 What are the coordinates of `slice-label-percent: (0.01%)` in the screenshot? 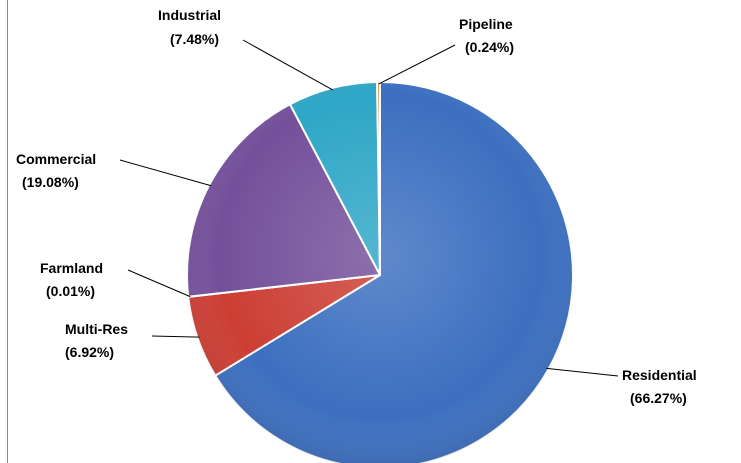 It's located at (70, 291).